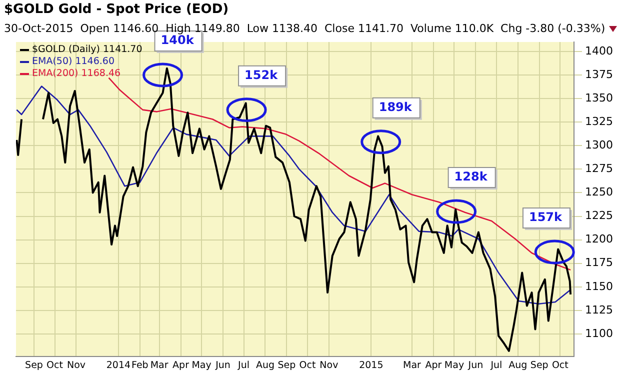 This screenshot has height=376, width=620. I want to click on y-tick-label: 1100, so click(599, 333).